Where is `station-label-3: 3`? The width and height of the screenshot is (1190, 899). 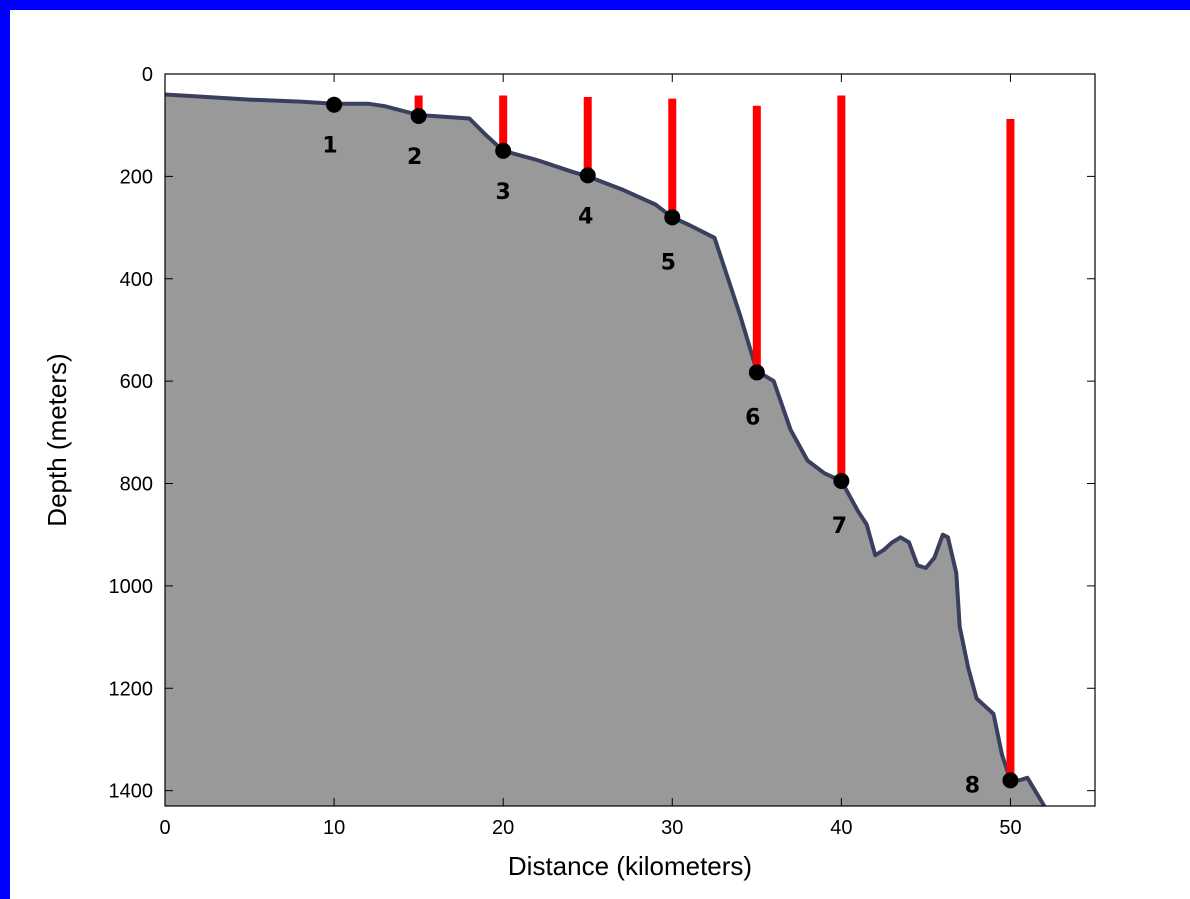
station-label-3: 3 is located at coordinates (503, 192).